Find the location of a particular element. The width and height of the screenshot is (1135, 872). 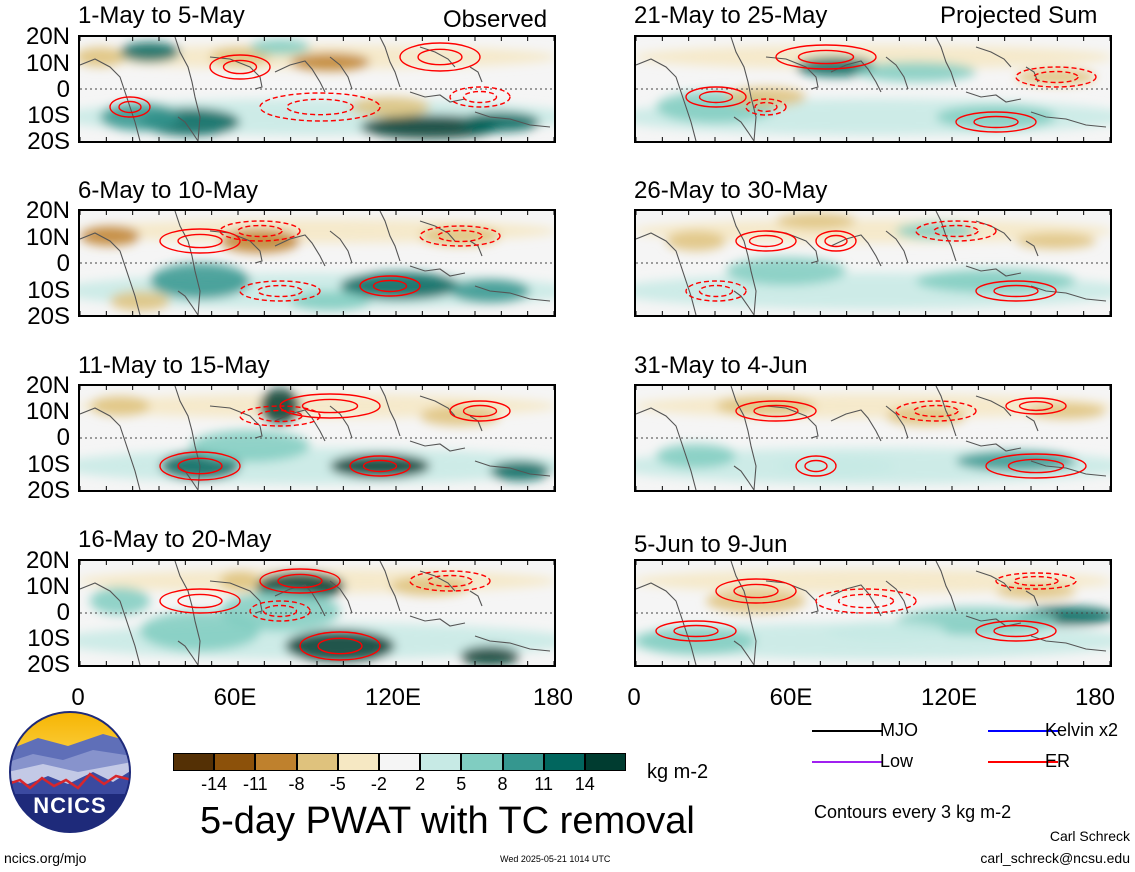

lon-label: 120E is located at coordinates (949, 697).